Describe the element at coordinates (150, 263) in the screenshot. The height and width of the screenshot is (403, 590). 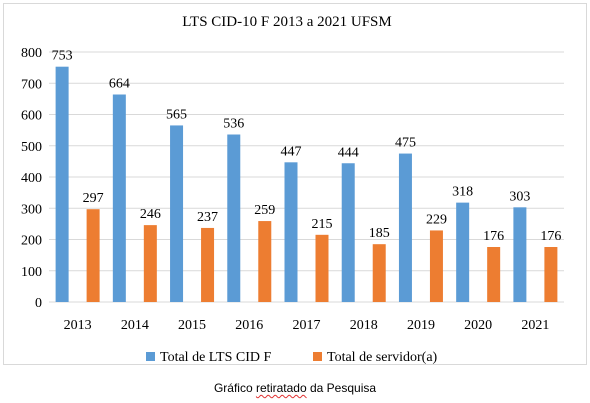
I see `bar-total-servidor-2014` at that location.